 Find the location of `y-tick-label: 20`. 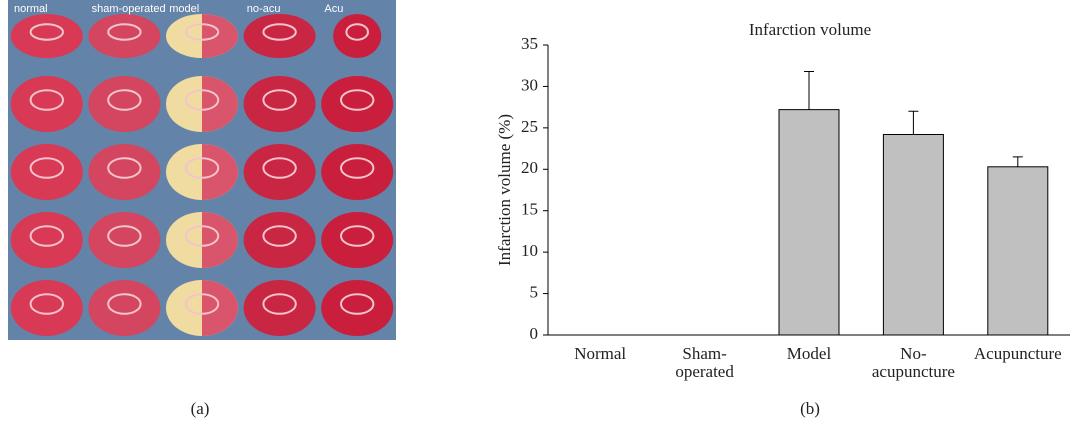

y-tick-label: 20 is located at coordinates (529, 167).